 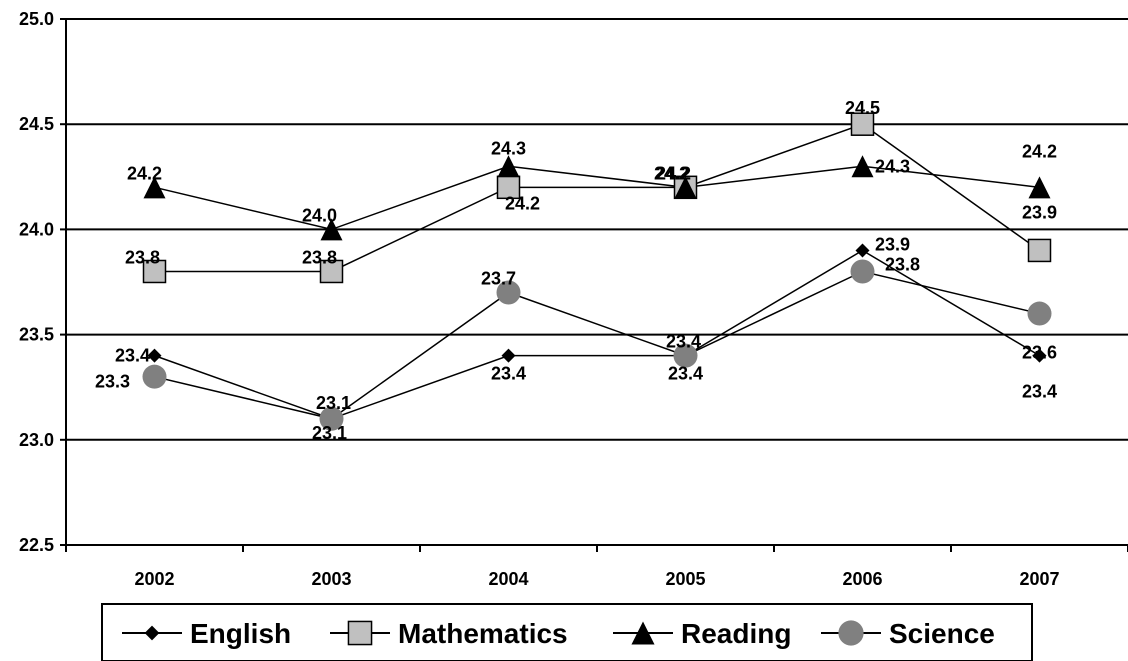 What do you see at coordinates (1039, 579) in the screenshot?
I see `x-tick-label: 2007` at bounding box center [1039, 579].